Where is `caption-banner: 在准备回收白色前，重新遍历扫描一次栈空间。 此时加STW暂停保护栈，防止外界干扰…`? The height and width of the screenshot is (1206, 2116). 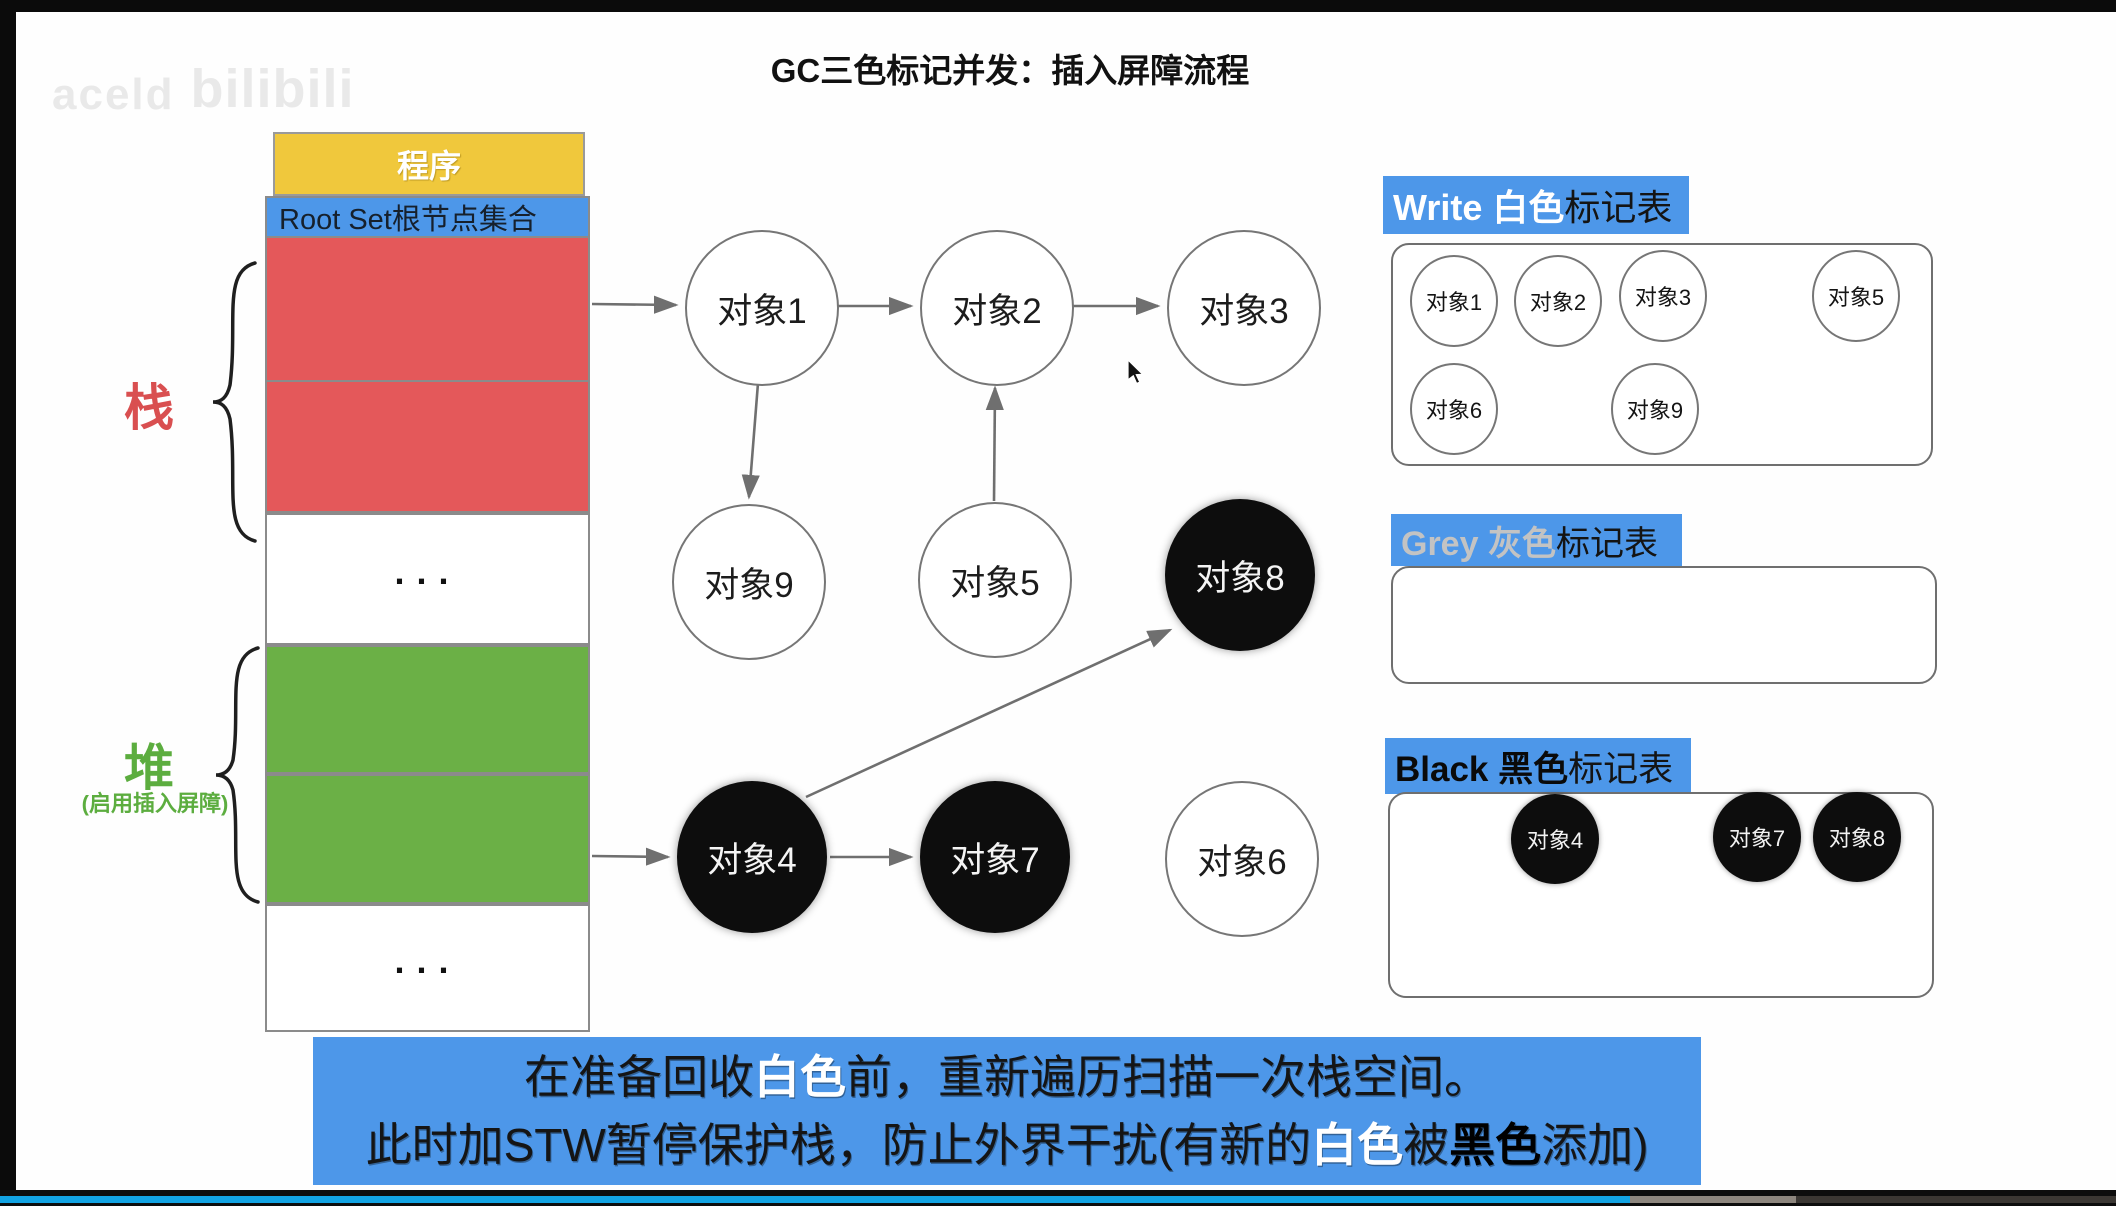 caption-banner: 在准备回收白色前，重新遍历扫描一次栈空间。 此时加STW暂停保护栈，防止外界干扰… is located at coordinates (1007, 1111).